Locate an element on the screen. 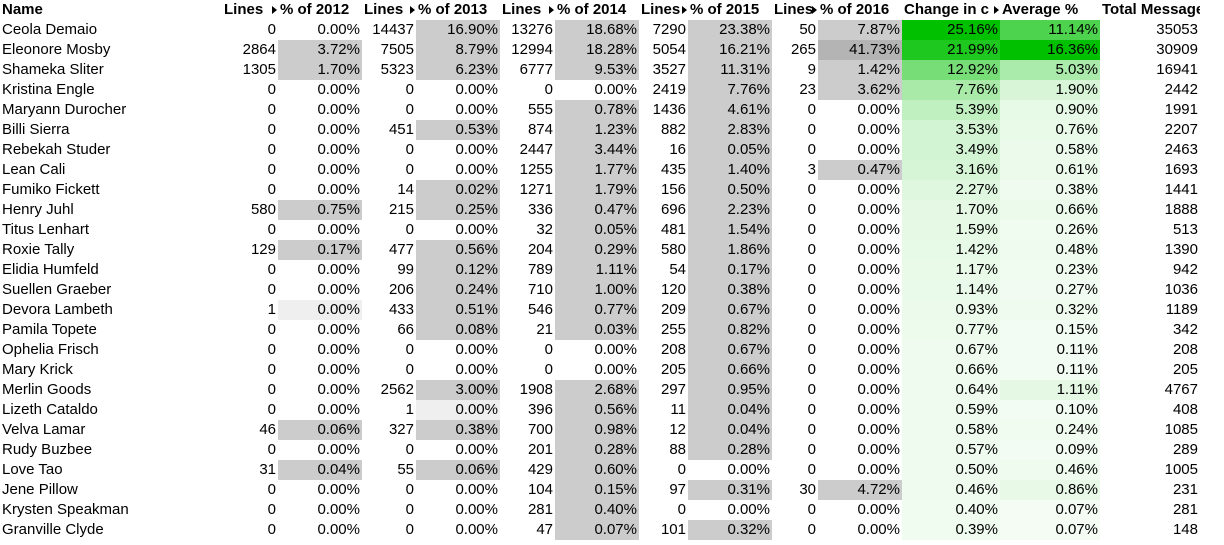 The width and height of the screenshot is (1224, 545). name-cell: Lean Cali is located at coordinates (34, 169).